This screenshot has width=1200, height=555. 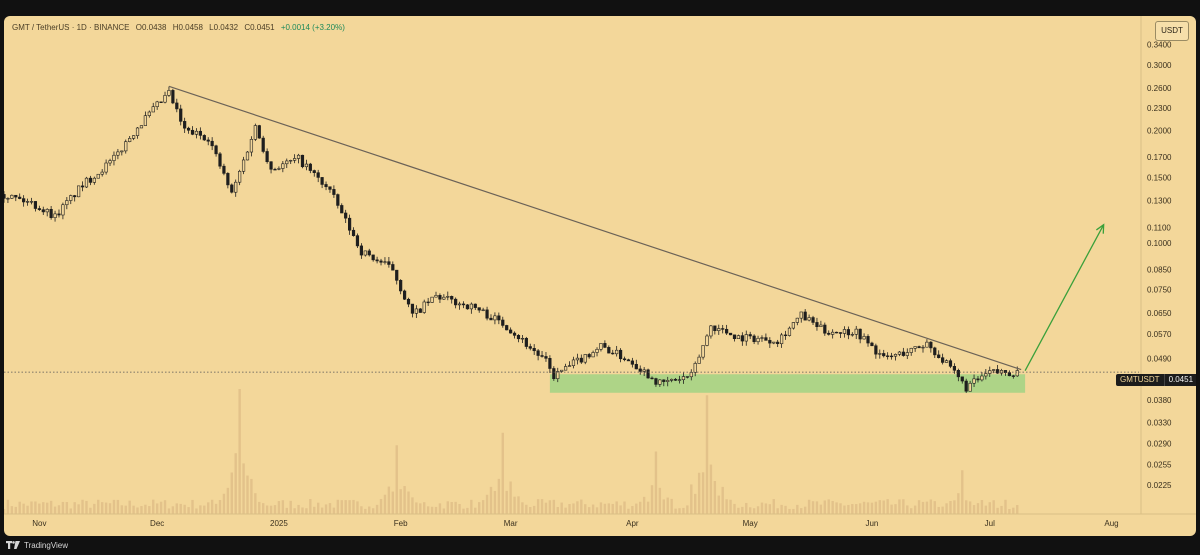 I want to click on change-value: +0.0014 (+3.20%), so click(x=312, y=27).